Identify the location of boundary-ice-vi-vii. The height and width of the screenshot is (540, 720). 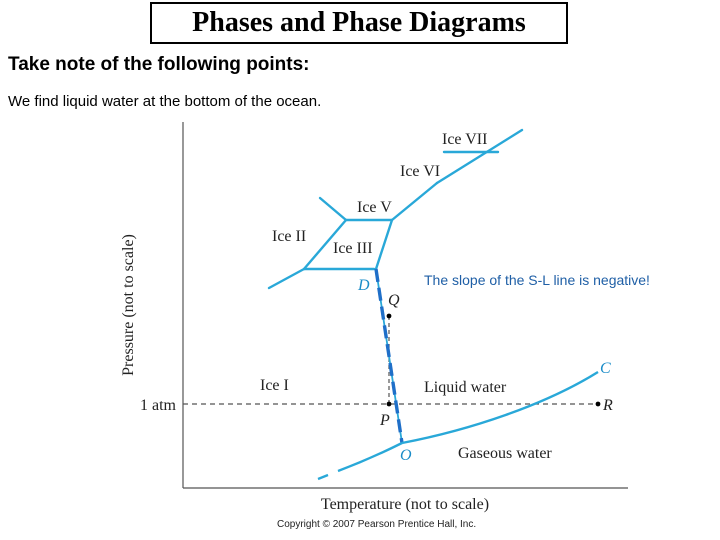
(479, 156).